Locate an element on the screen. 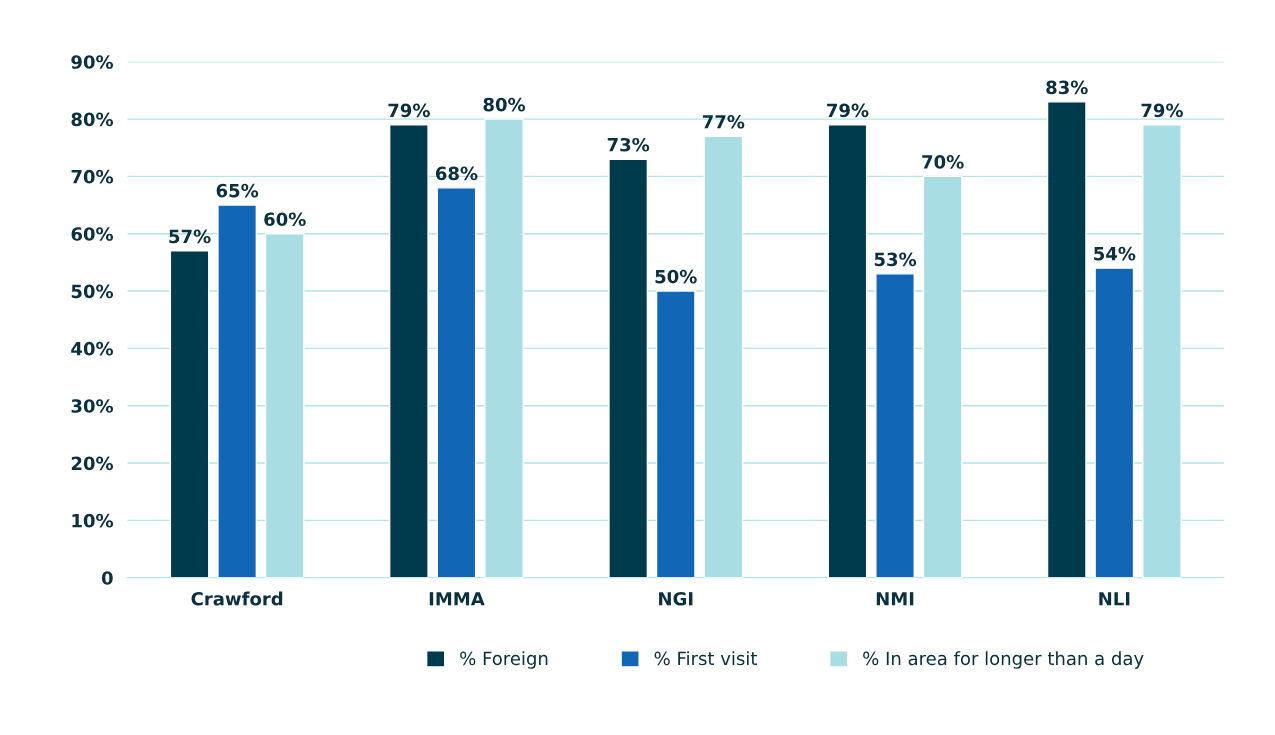 The image size is (1275, 735). y-tick-label: 10% is located at coordinates (93, 520).